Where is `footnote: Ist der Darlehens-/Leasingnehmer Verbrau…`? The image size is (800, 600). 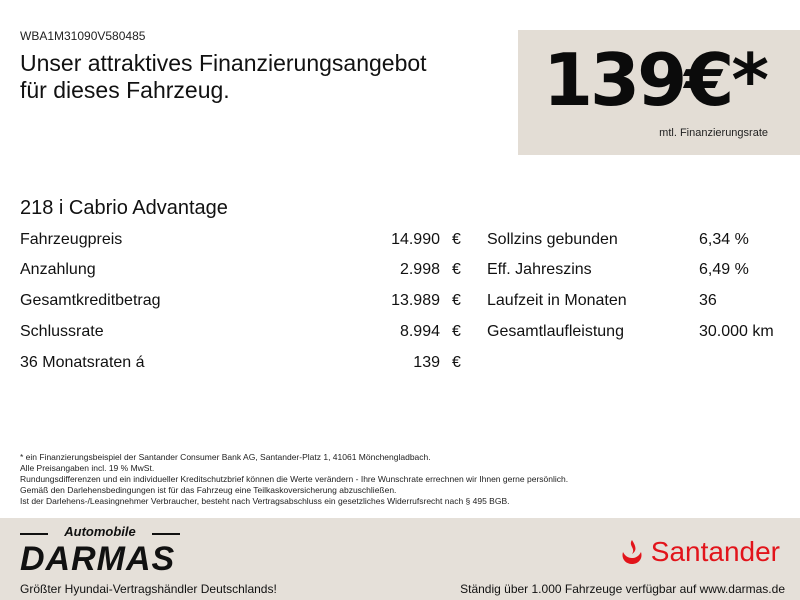 footnote: Ist der Darlehens-/Leasingnehmer Verbrau… is located at coordinates (265, 501).